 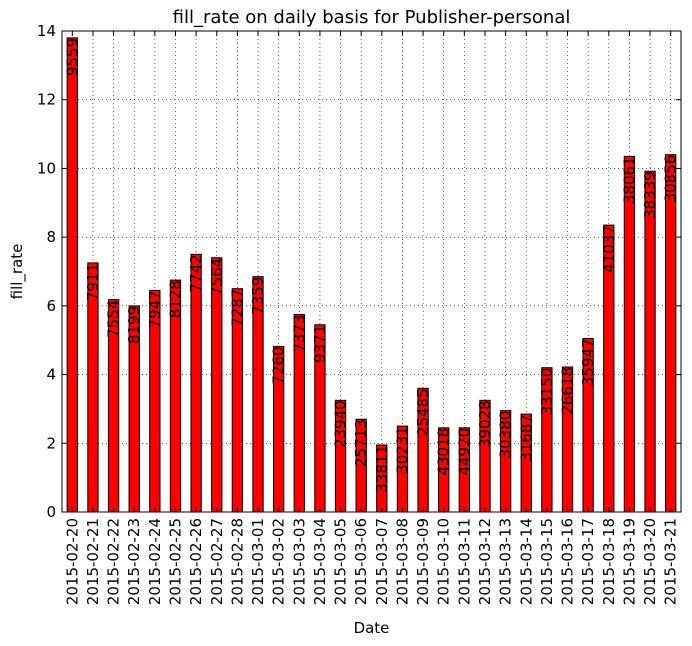 I want to click on bar-data-label: 9371, so click(x=320, y=344).